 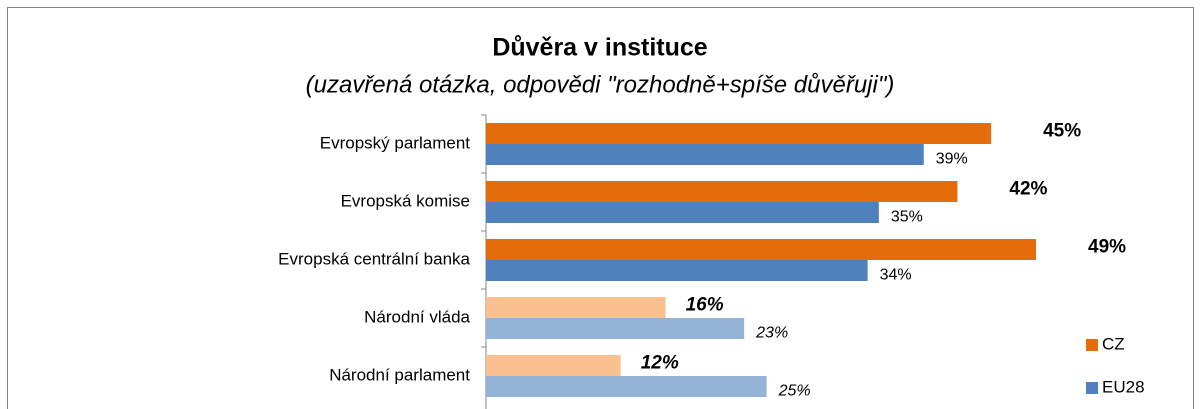 I want to click on chart-title: Důvěra v instituce, so click(x=599, y=48).